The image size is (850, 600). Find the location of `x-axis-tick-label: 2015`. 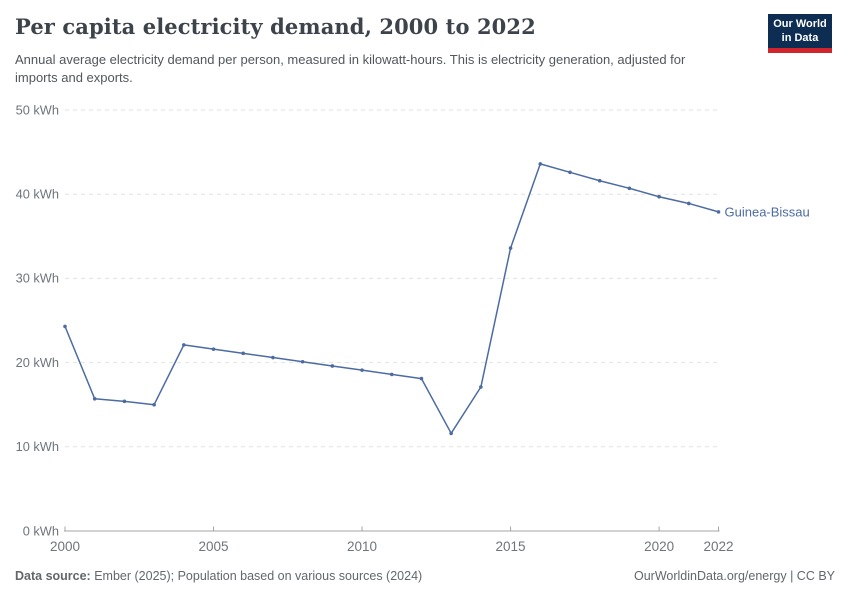

x-axis-tick-label: 2015 is located at coordinates (511, 546).